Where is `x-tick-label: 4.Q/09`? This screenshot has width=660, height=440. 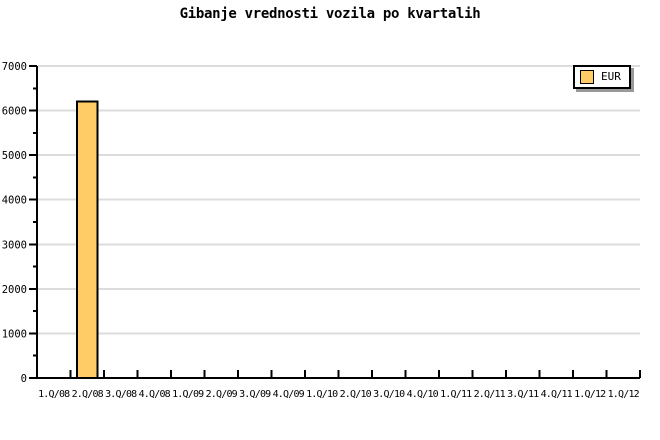
x-tick-label: 4.Q/09 is located at coordinates (289, 394).